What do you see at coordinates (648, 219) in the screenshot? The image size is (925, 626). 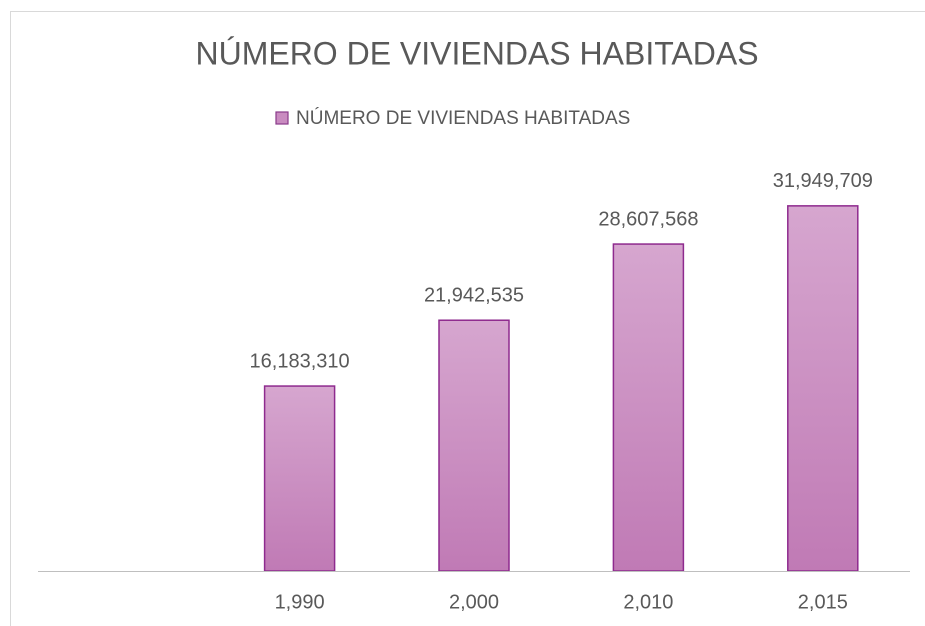 I see `data-label: 28,607,568` at bounding box center [648, 219].